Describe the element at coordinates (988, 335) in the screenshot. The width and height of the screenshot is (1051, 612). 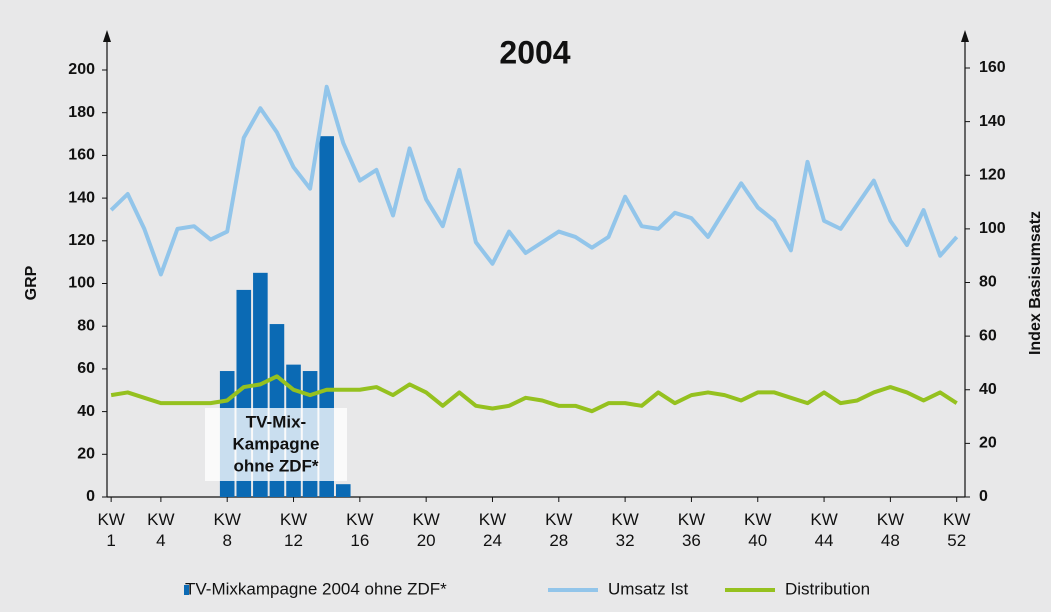
I see `y2-tick-label: 60` at that location.